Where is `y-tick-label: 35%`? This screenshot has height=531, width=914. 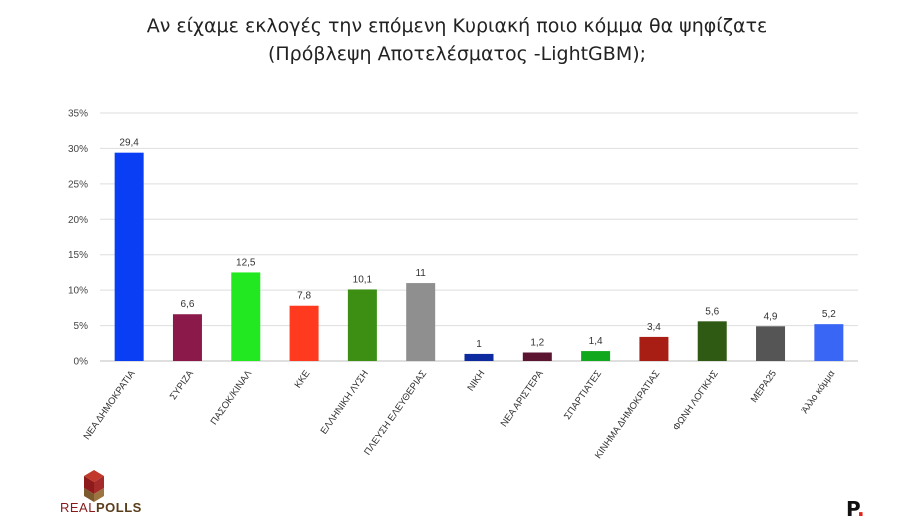 y-tick-label: 35% is located at coordinates (78, 114).